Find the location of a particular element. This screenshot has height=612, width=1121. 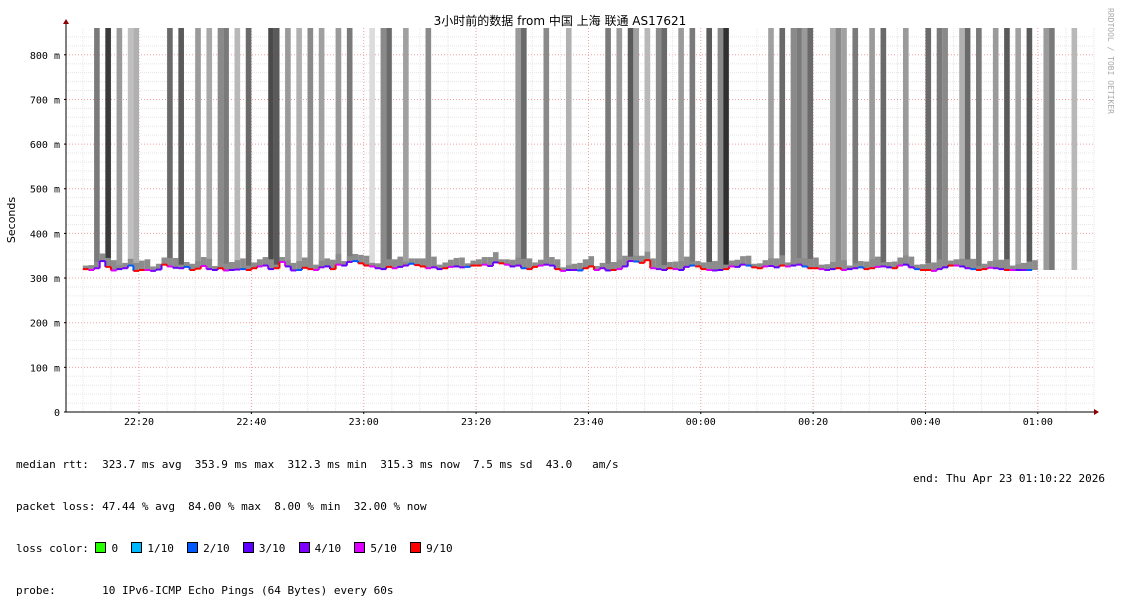

y-axis-arrow is located at coordinates (66, 21).